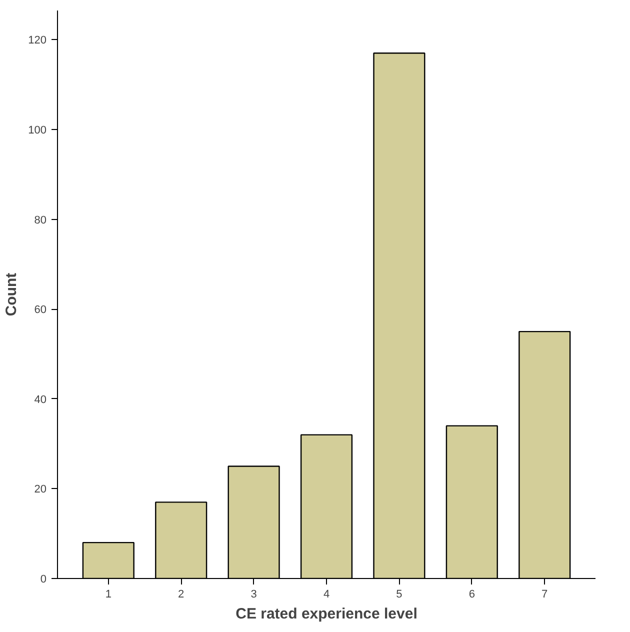  I want to click on x-axis-title: CE rated experience level, so click(327, 614).